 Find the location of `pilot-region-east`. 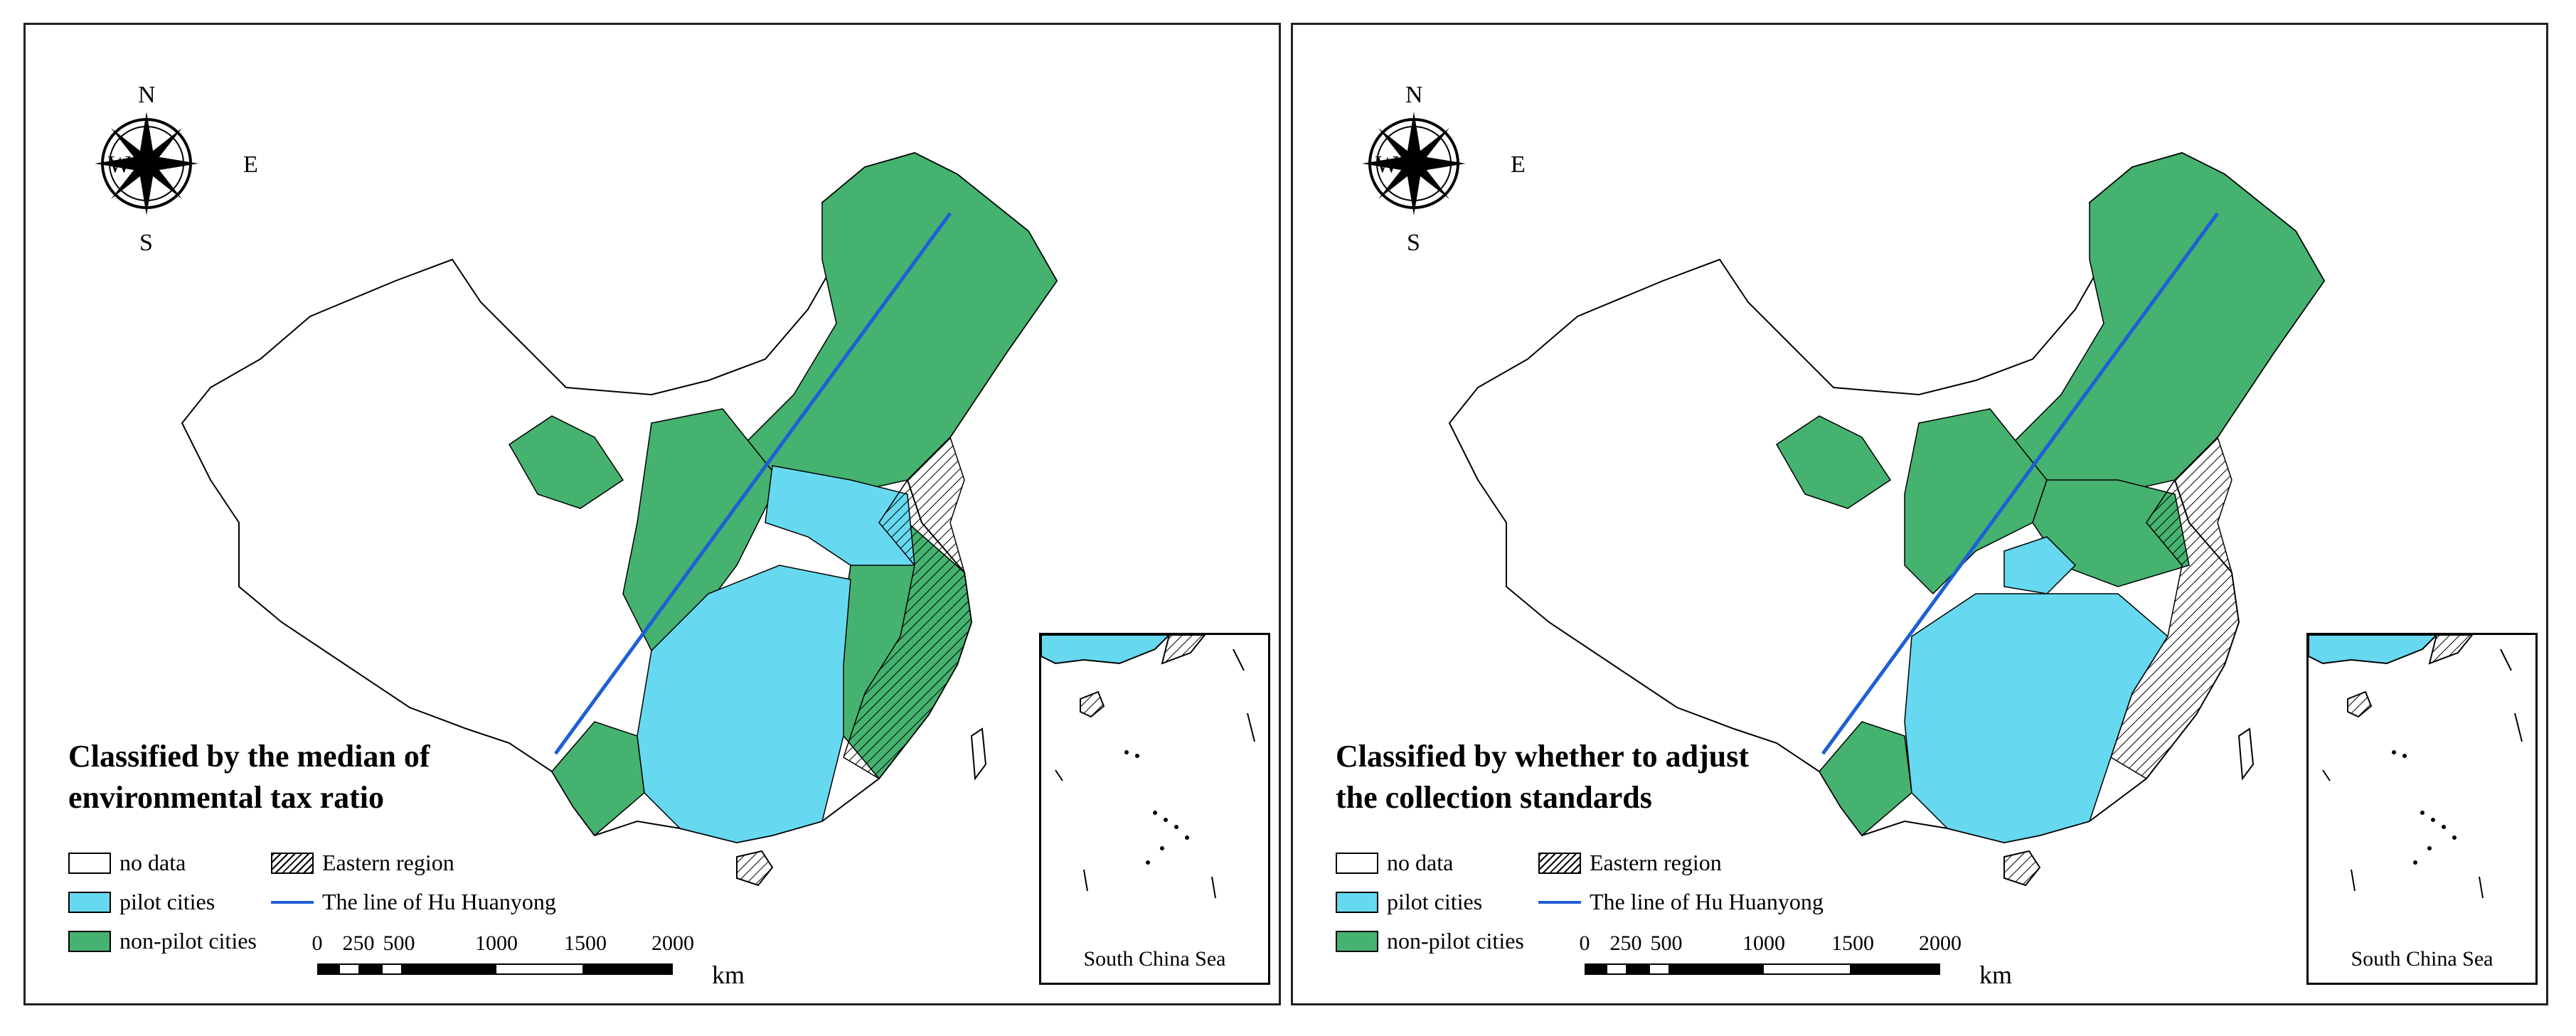

pilot-region-east is located at coordinates (840, 515).